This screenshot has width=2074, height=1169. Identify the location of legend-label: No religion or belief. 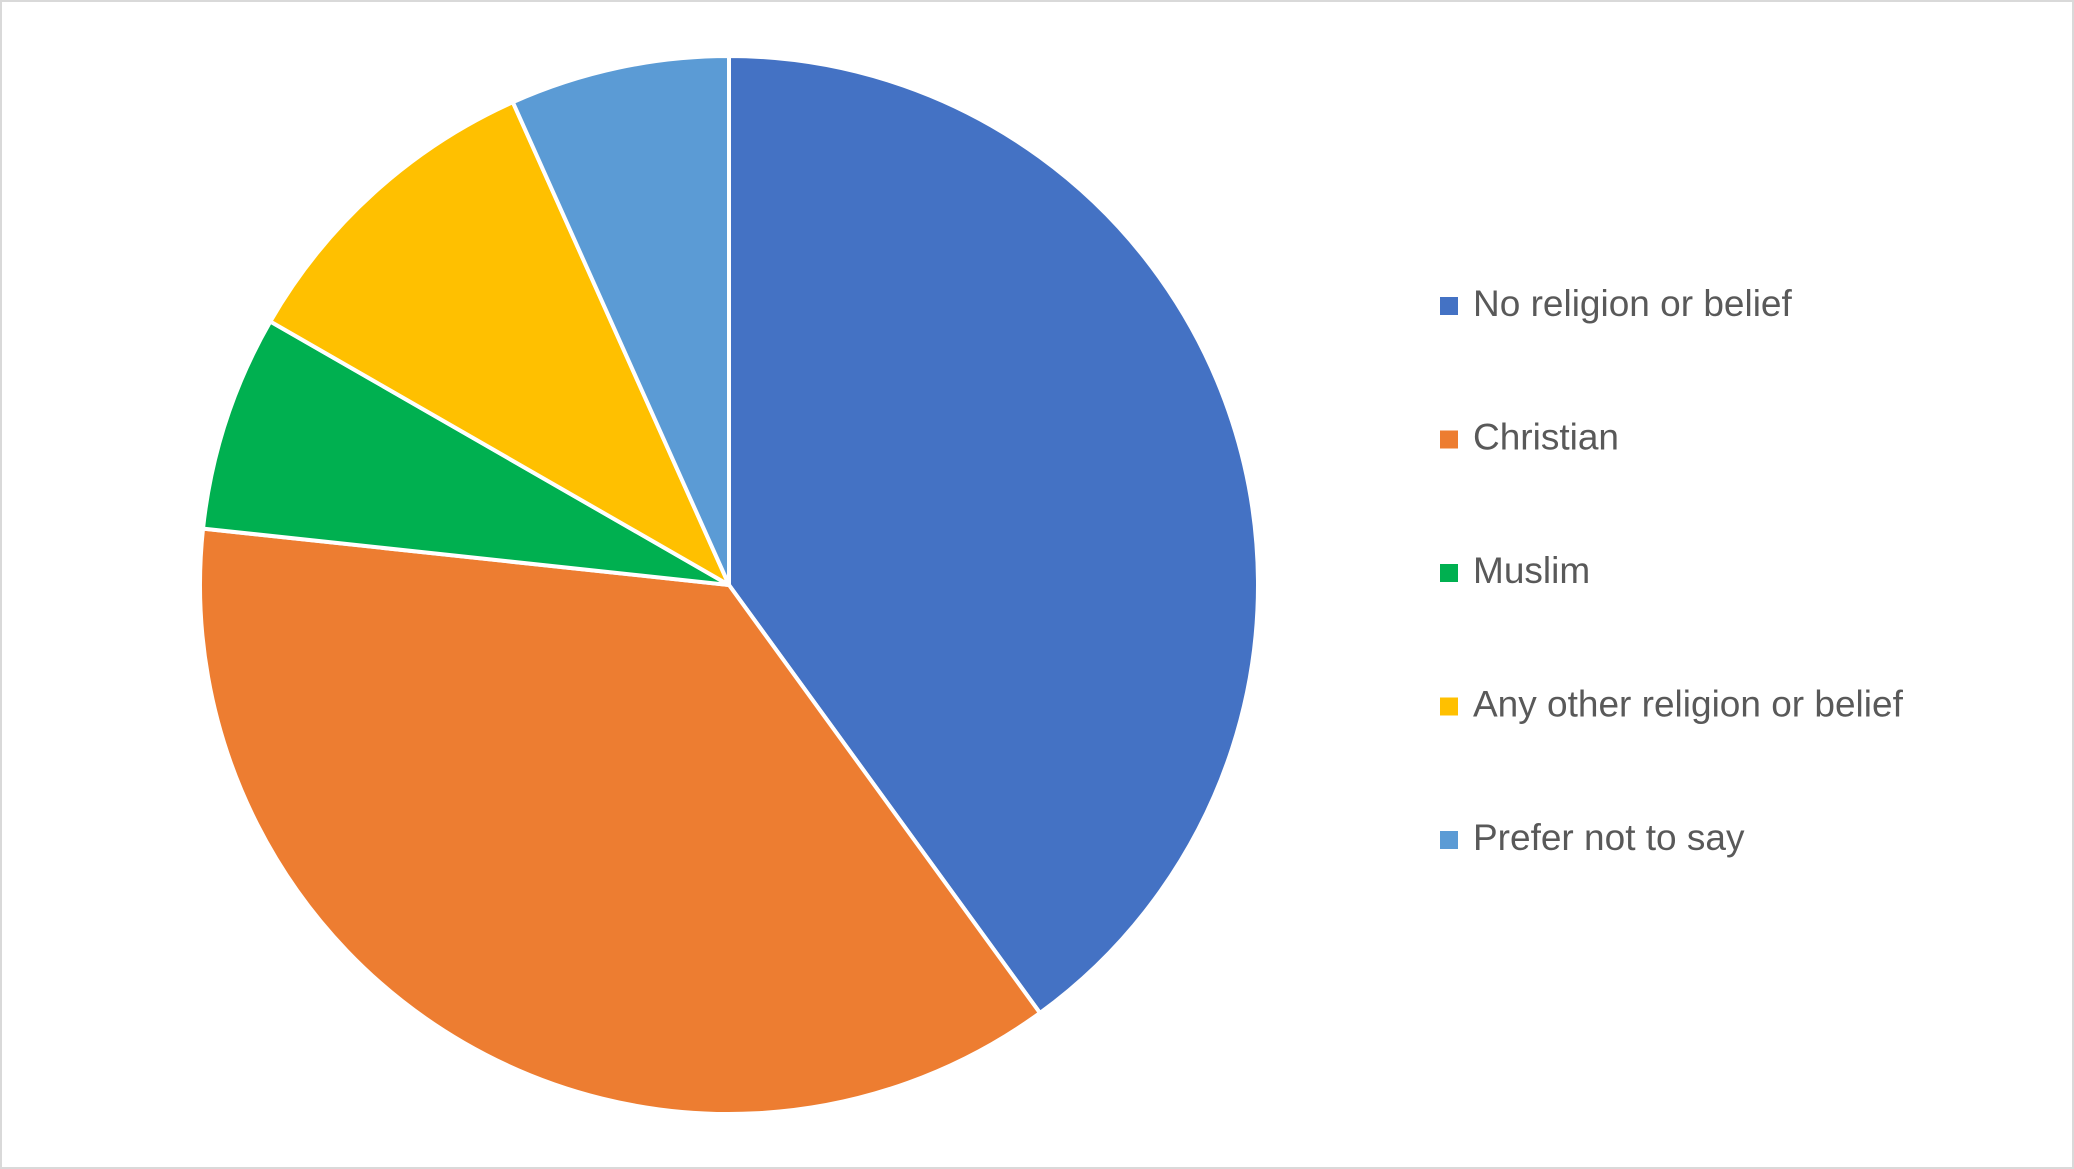
(1633, 303).